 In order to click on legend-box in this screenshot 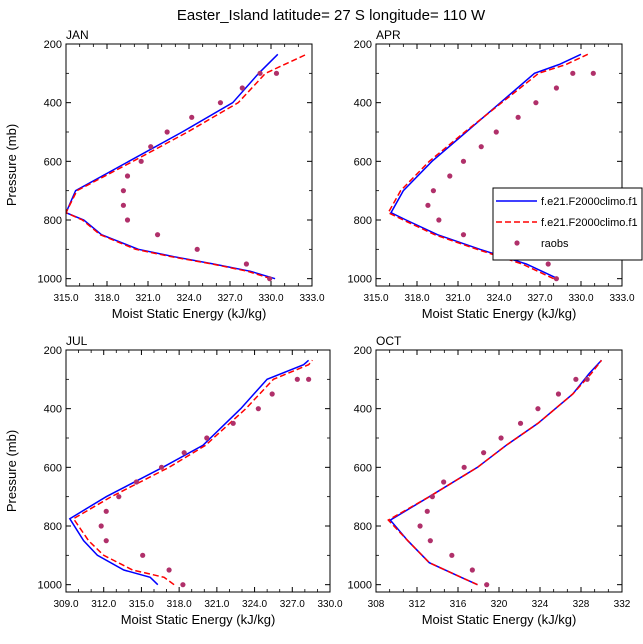, I will do `click(567, 224)`.